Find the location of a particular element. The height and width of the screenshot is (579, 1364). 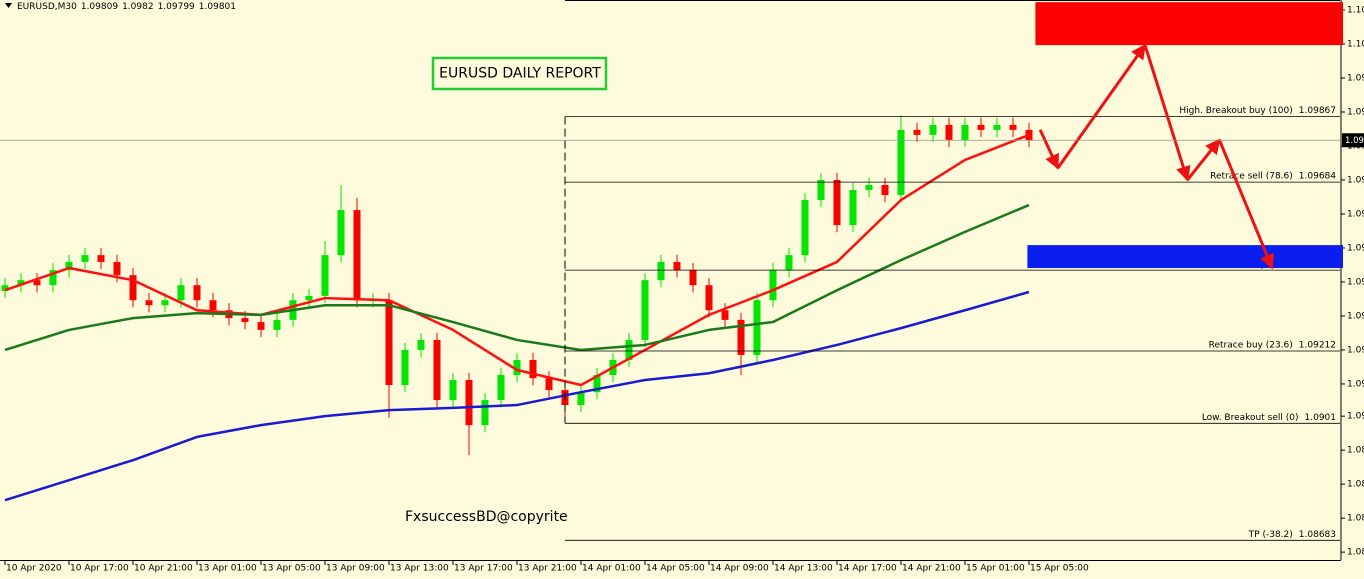

y-tick-label: 1.09975 is located at coordinates (1355, 79).